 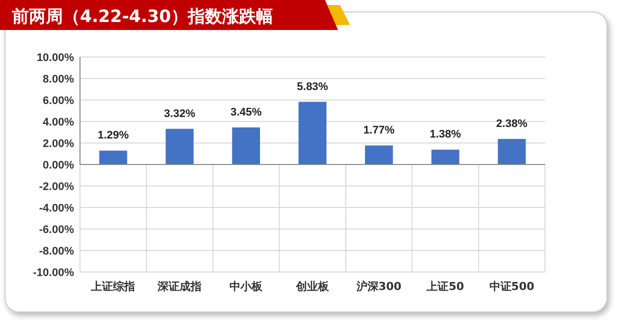 I want to click on y-tick-label: 2.00%, so click(x=58, y=144).